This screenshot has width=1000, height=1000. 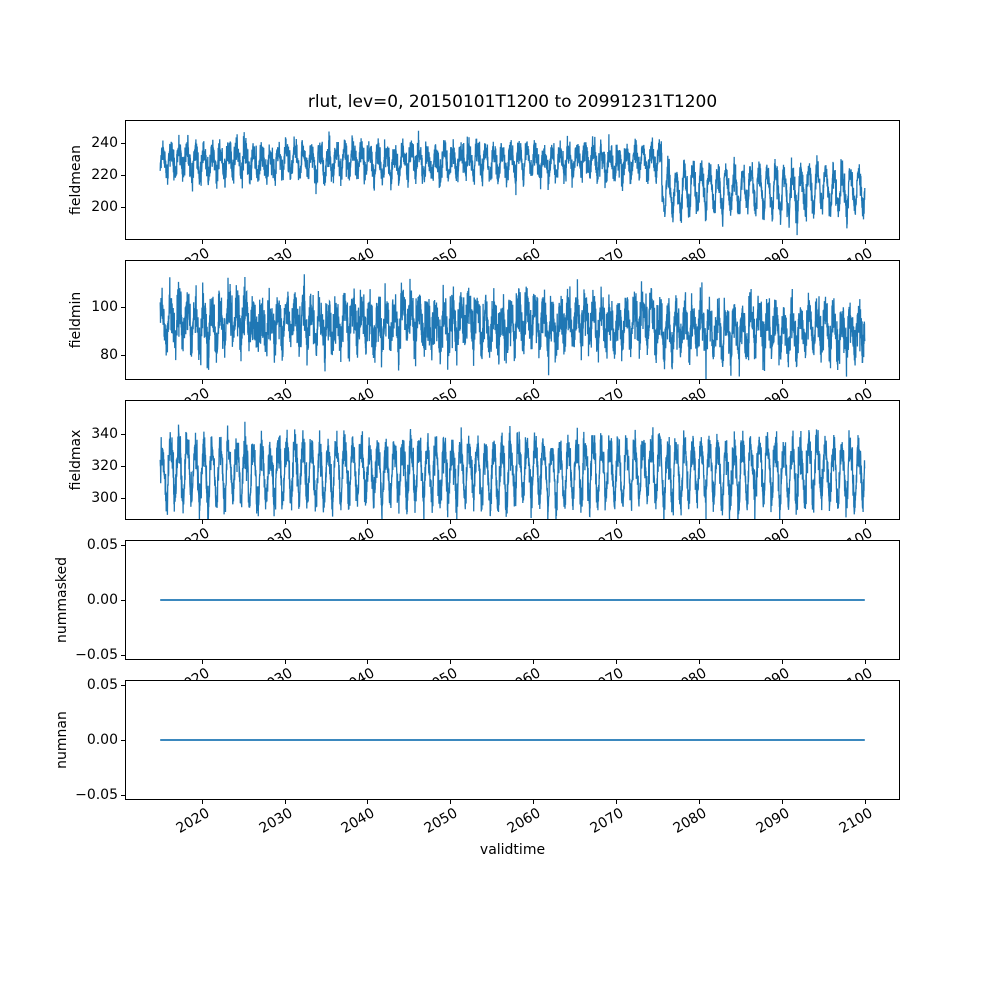 I want to click on plot-area-fieldmax, so click(x=512, y=460).